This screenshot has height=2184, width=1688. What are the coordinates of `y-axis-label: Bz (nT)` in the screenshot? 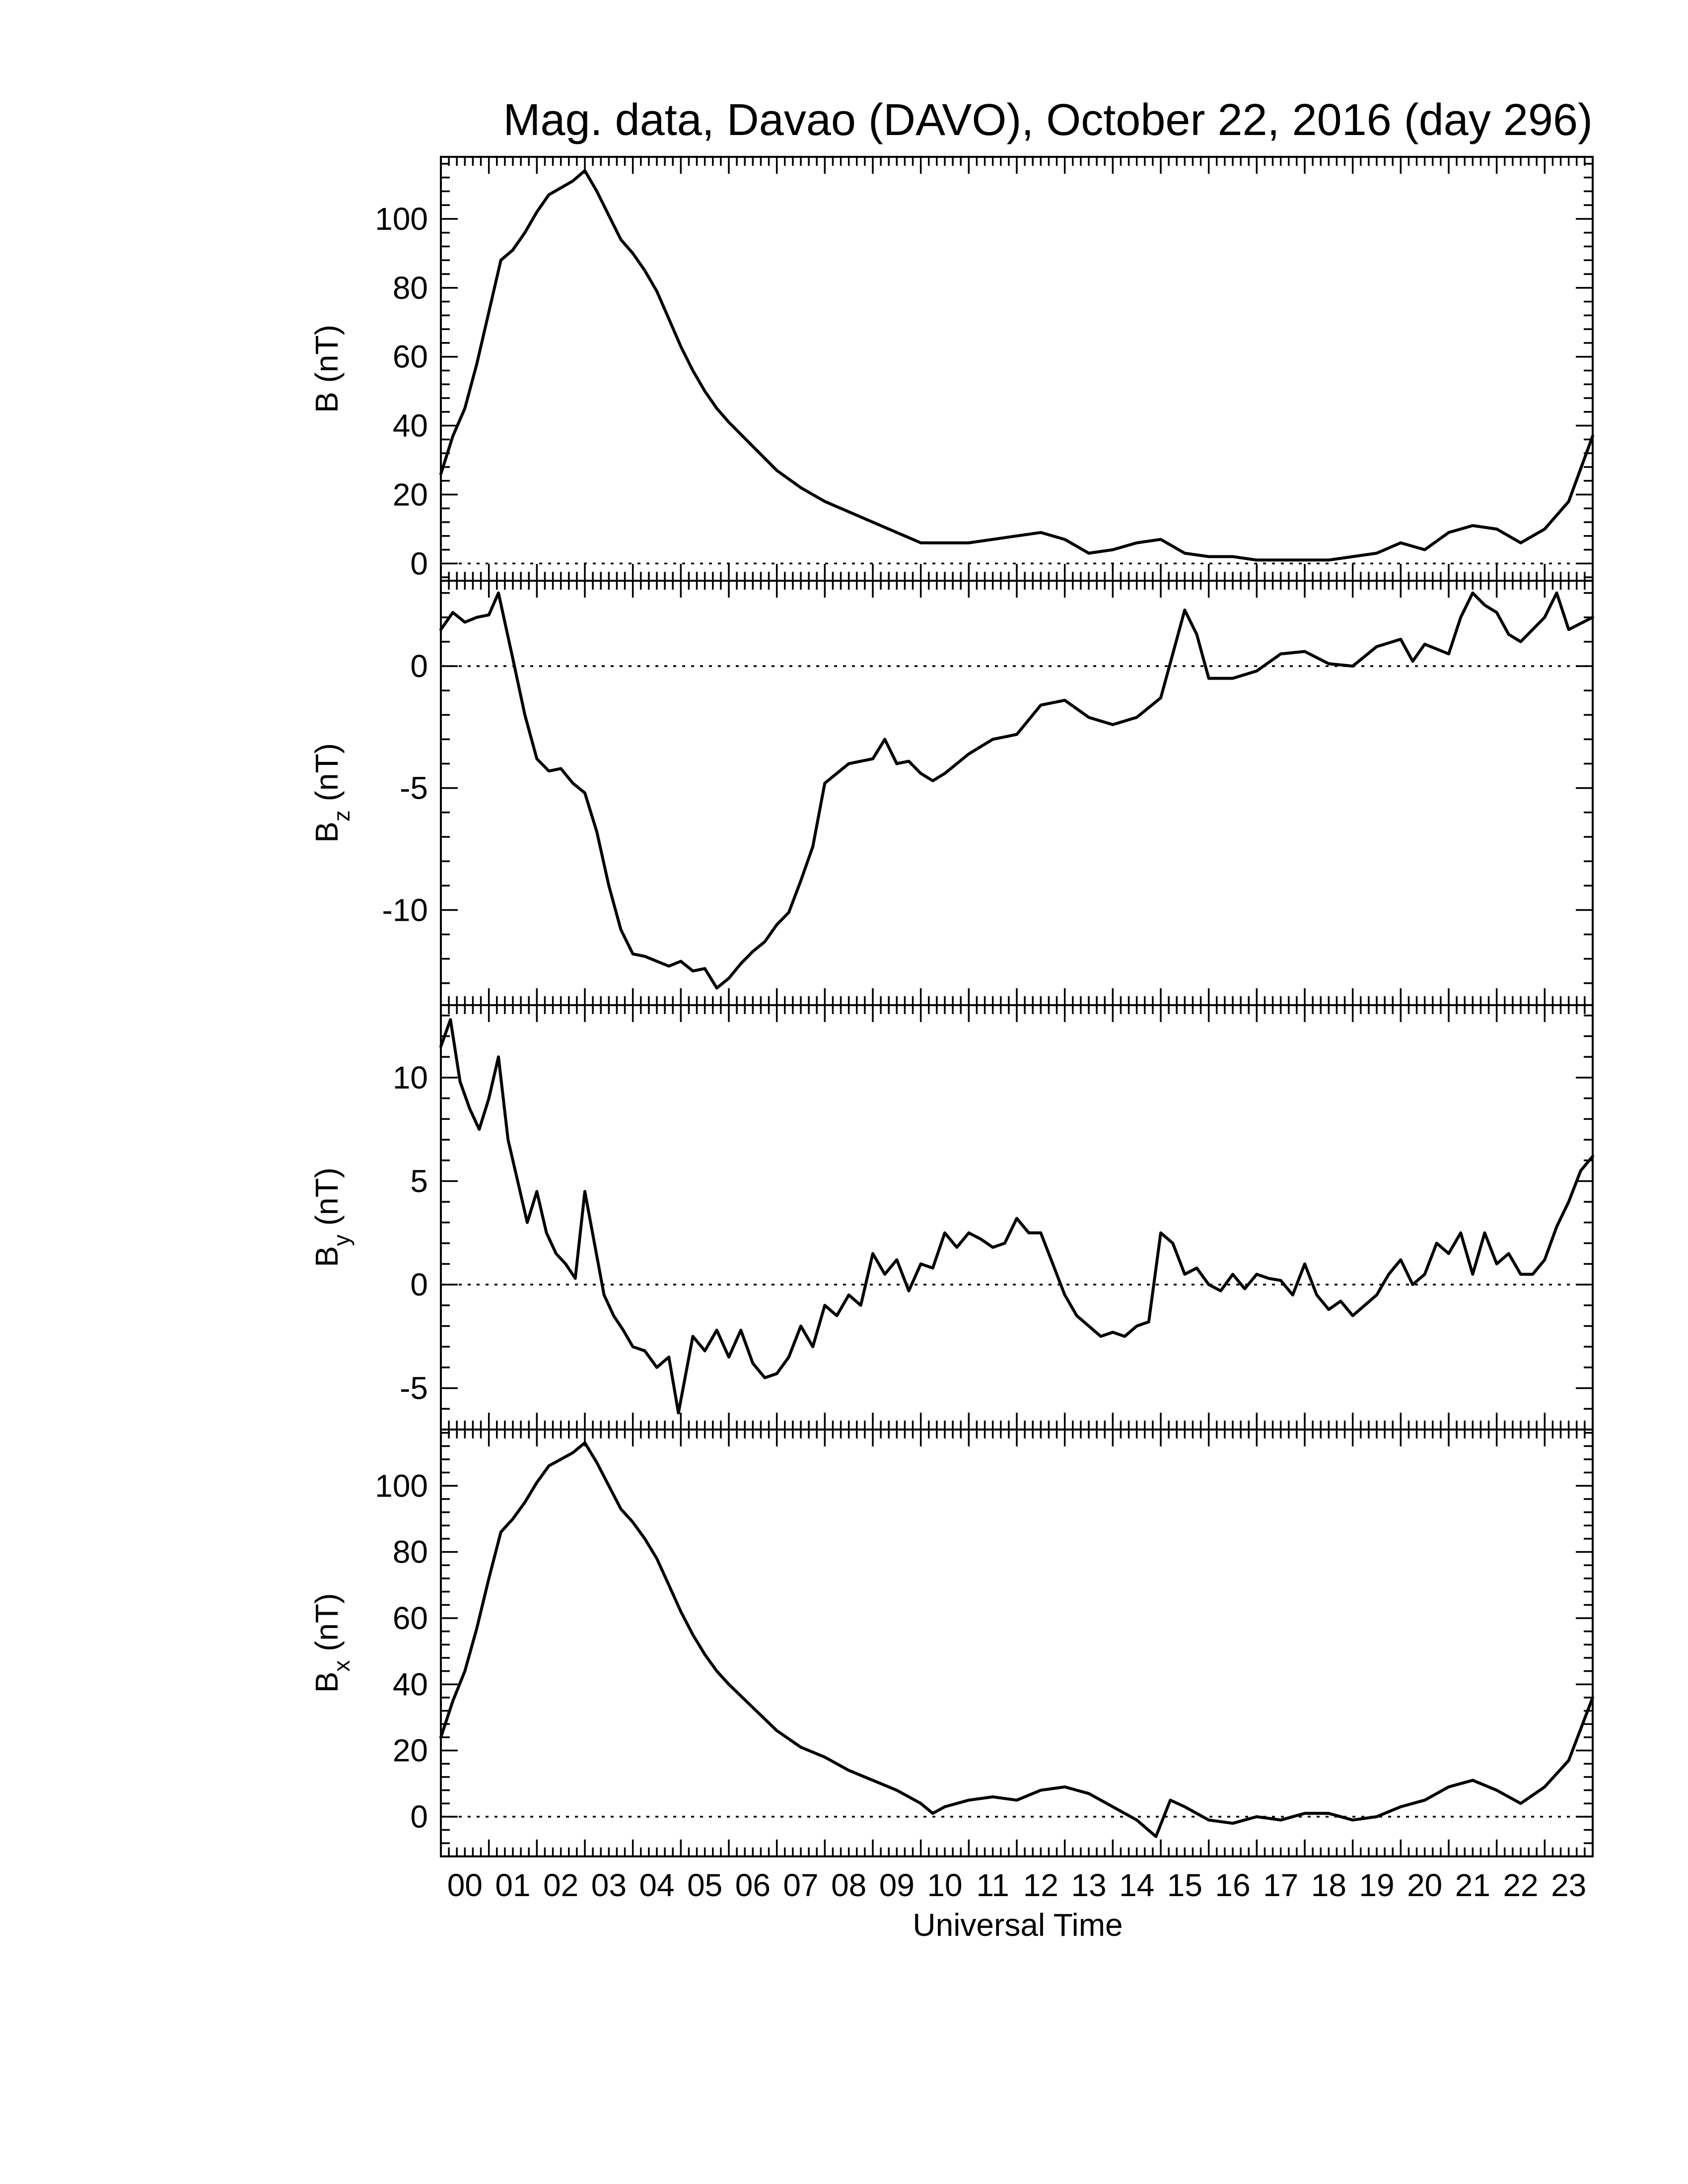 It's located at (331, 793).